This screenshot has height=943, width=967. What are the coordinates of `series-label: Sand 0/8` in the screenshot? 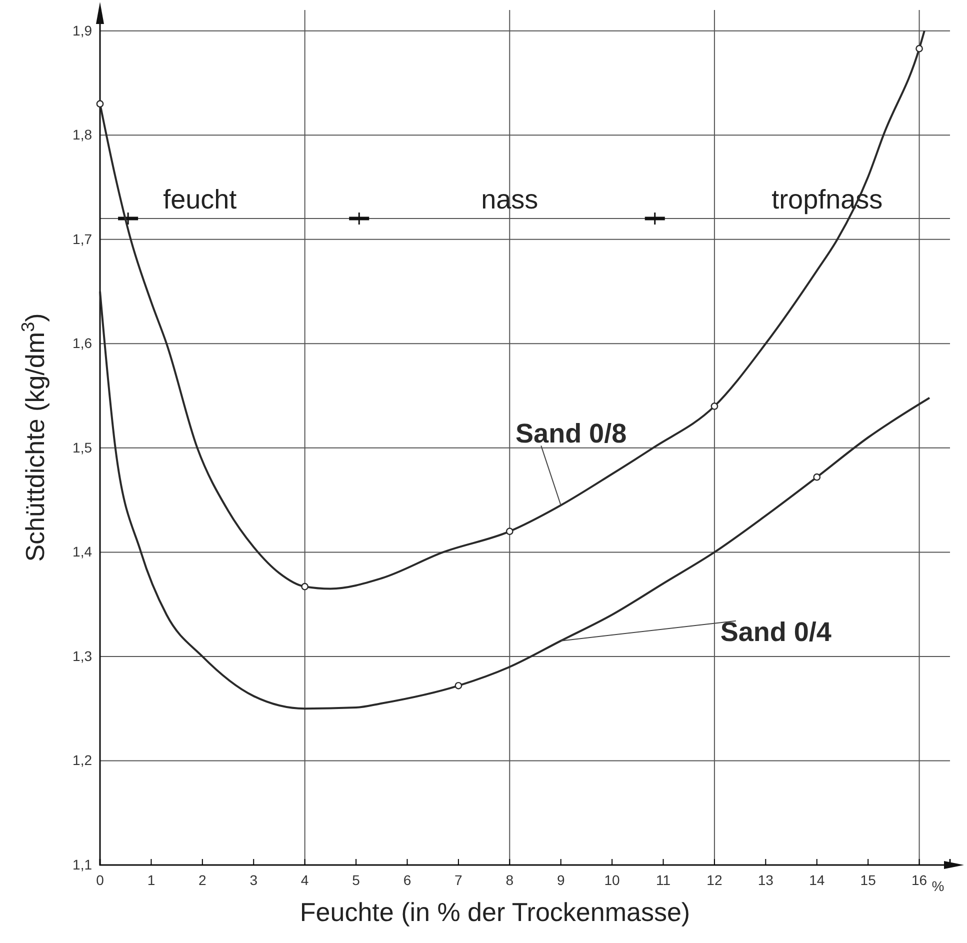 It's located at (571, 433).